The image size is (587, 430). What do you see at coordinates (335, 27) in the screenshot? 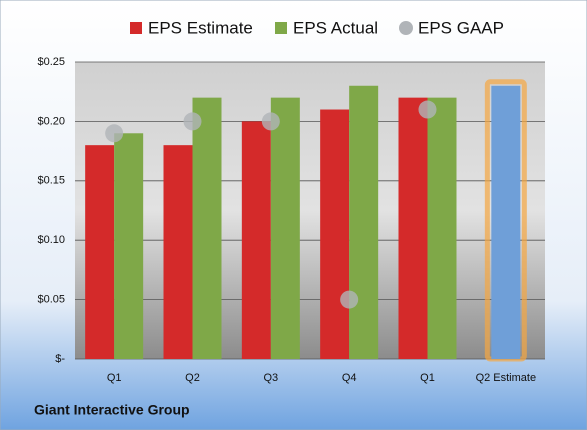
I see `legend-label: EPS Actual` at bounding box center [335, 27].